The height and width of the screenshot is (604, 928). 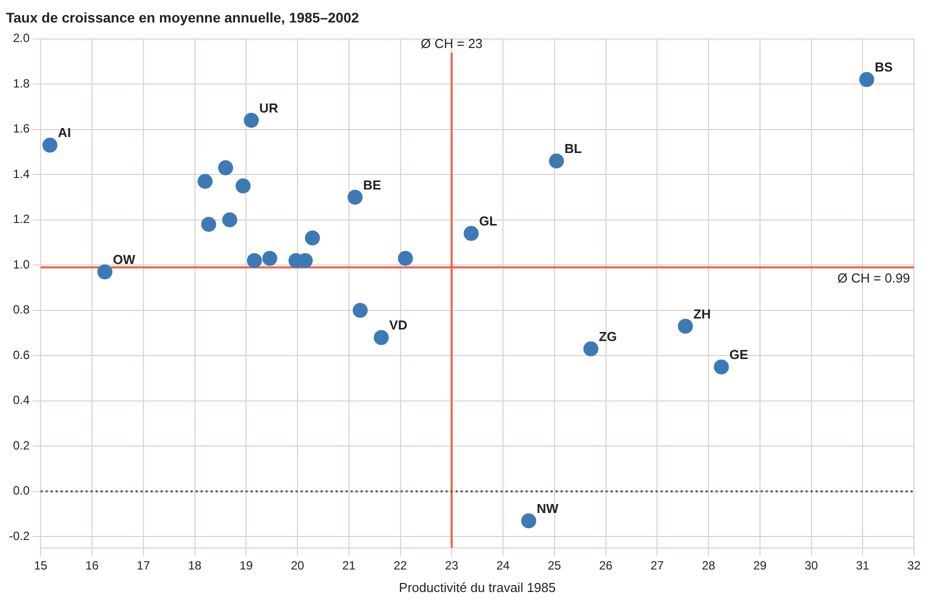 I want to click on y-tick-label: 0.6, so click(x=21, y=355).